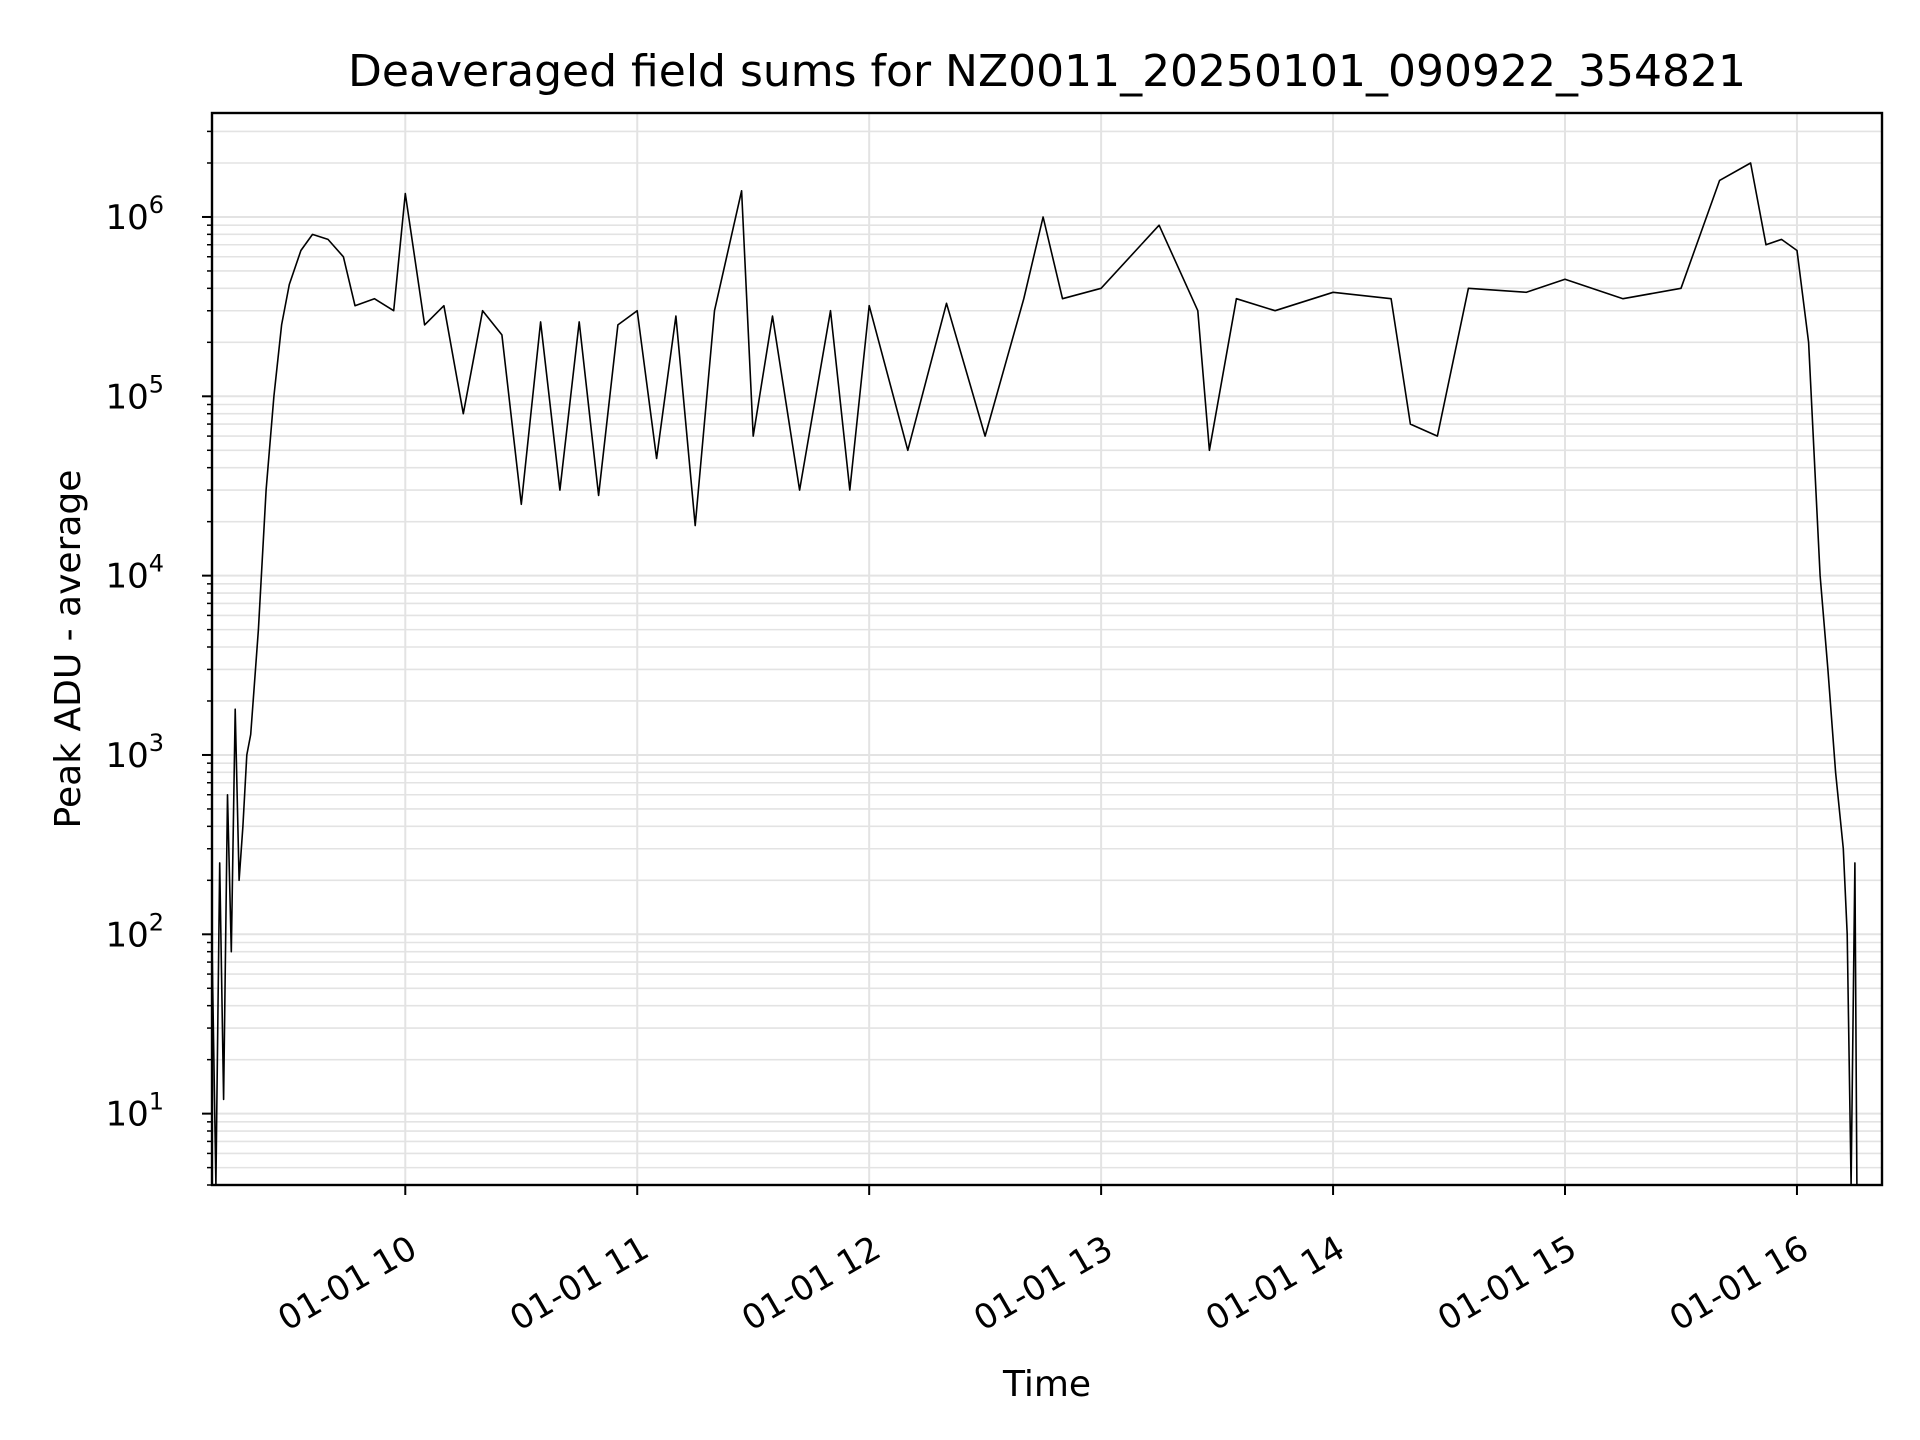 This screenshot has height=1440, width=1920. Describe the element at coordinates (134, 573) in the screenshot. I see `y-tick-label: 10⁴` at that location.